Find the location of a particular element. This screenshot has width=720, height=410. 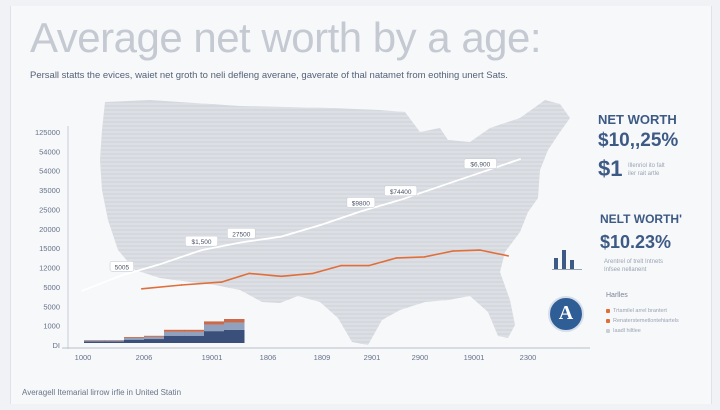

legend-item-2-label: Renaterstemetlontehiartels is located at coordinates (646, 321).